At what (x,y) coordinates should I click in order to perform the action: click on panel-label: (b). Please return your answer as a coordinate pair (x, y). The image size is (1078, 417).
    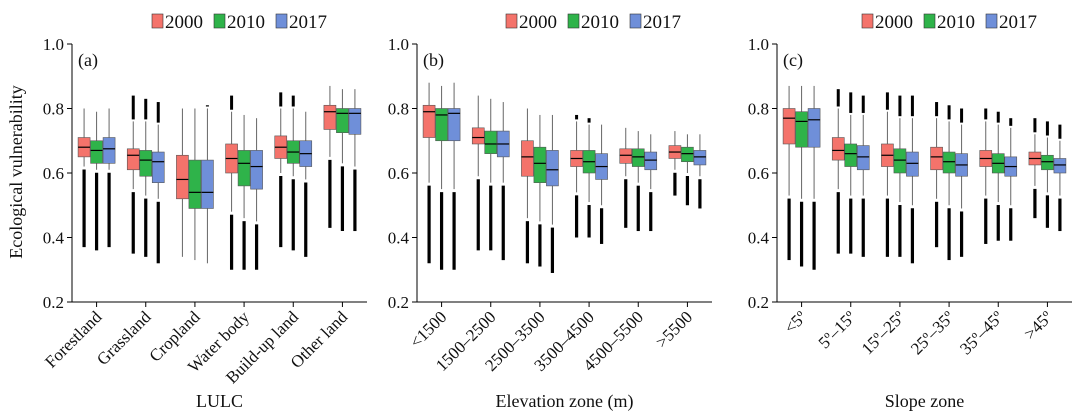
    Looking at the image, I should click on (433, 60).